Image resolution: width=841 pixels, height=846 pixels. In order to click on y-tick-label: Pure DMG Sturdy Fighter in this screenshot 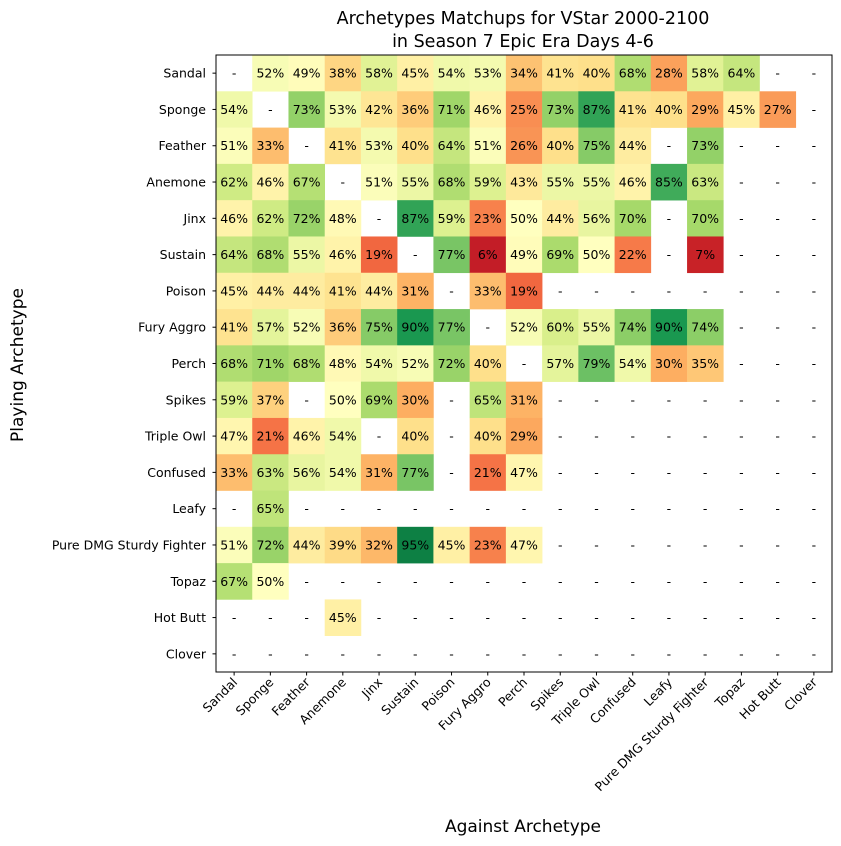, I will do `click(129, 544)`.